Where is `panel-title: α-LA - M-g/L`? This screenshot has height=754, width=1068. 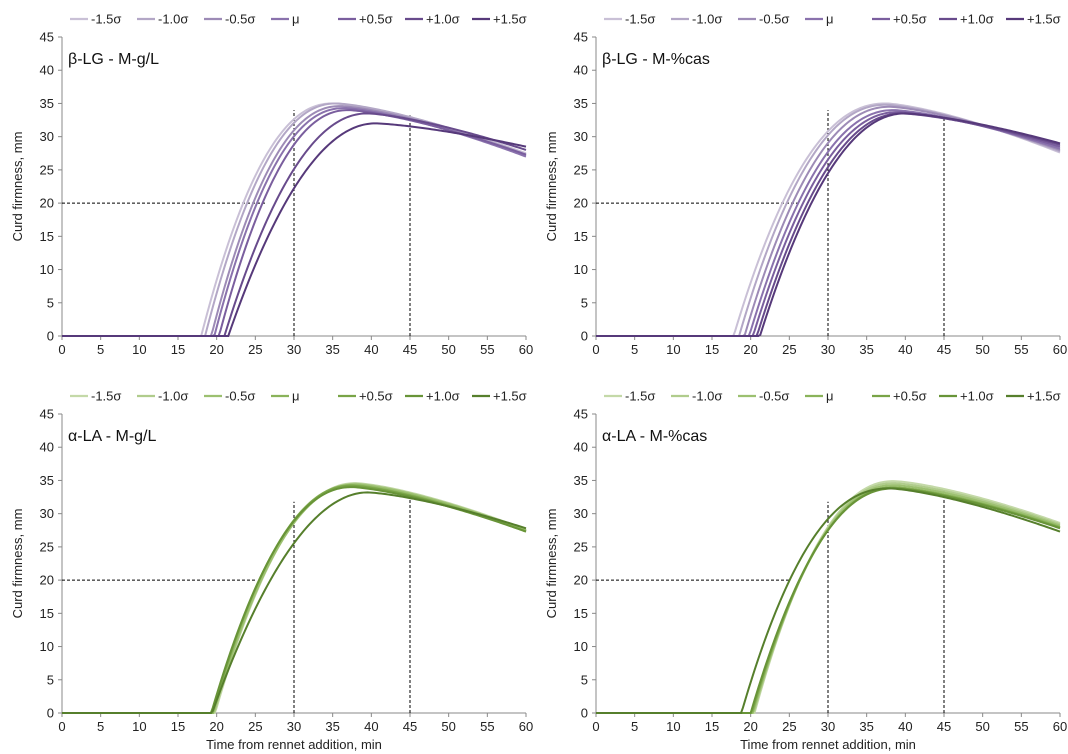
panel-title: α-LA - M-g/L is located at coordinates (112, 436).